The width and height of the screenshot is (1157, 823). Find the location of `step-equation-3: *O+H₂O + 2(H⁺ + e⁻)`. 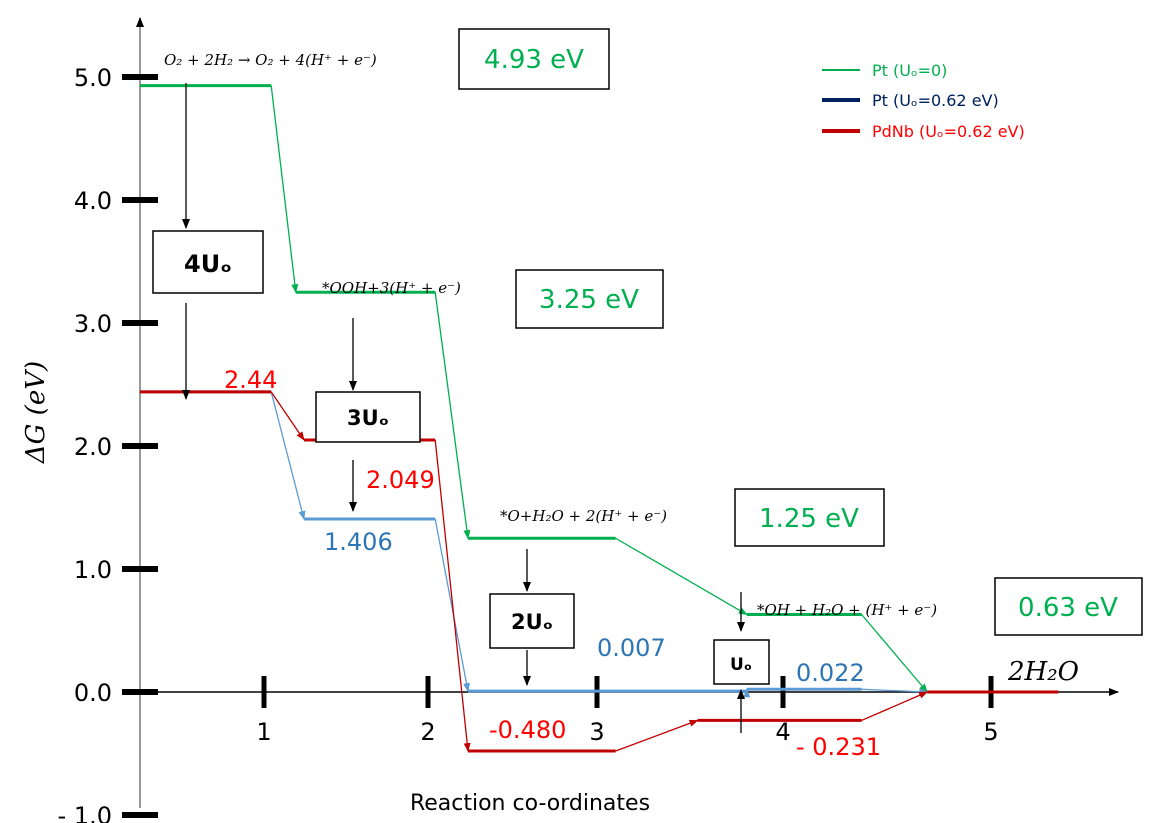

step-equation-3: *O+H₂O + 2(H⁺ + e⁻) is located at coordinates (583, 516).